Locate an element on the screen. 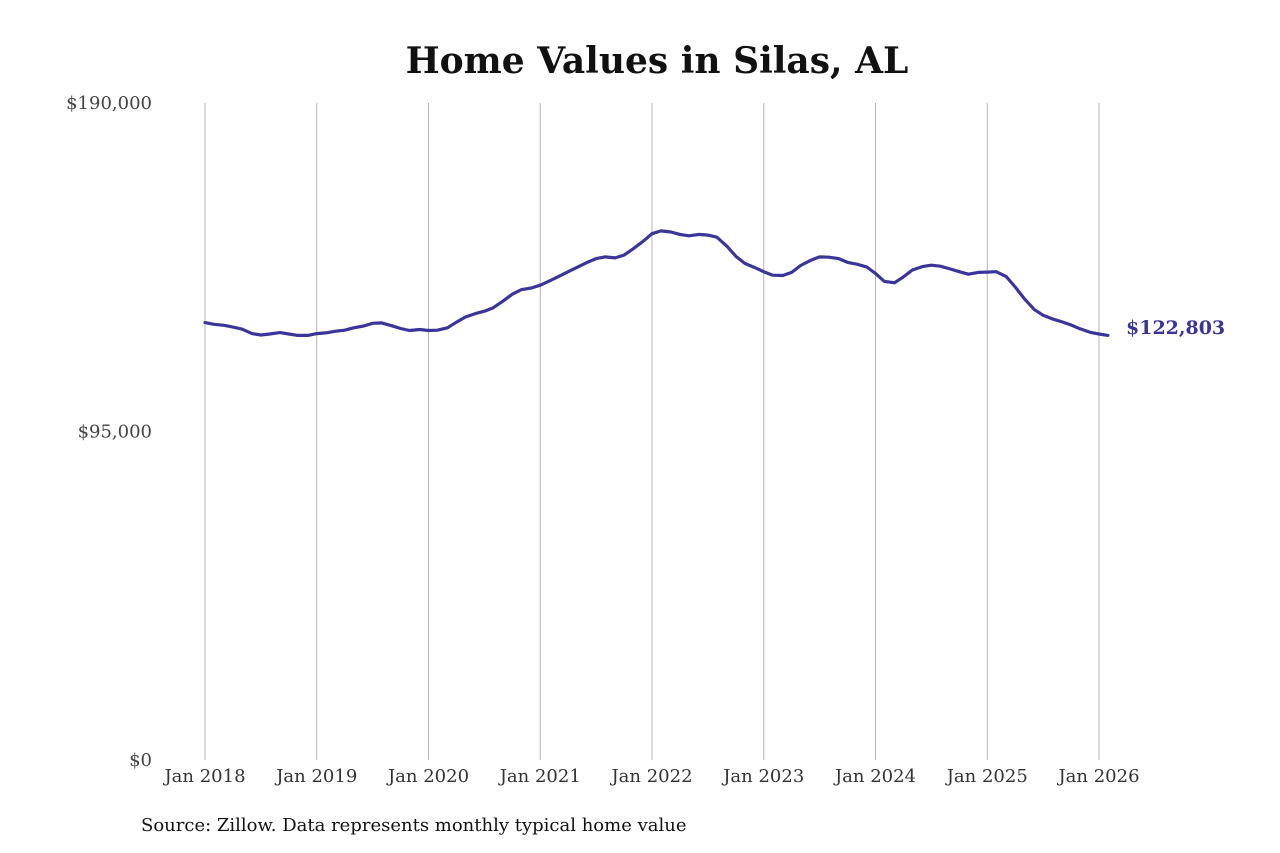  y-tick-label: $190,000 is located at coordinates (109, 103).